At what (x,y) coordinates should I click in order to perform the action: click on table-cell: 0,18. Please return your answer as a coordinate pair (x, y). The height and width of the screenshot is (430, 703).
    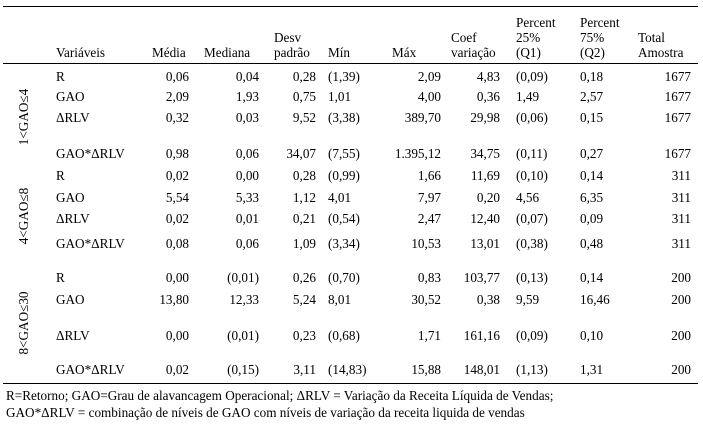
    Looking at the image, I should click on (592, 76).